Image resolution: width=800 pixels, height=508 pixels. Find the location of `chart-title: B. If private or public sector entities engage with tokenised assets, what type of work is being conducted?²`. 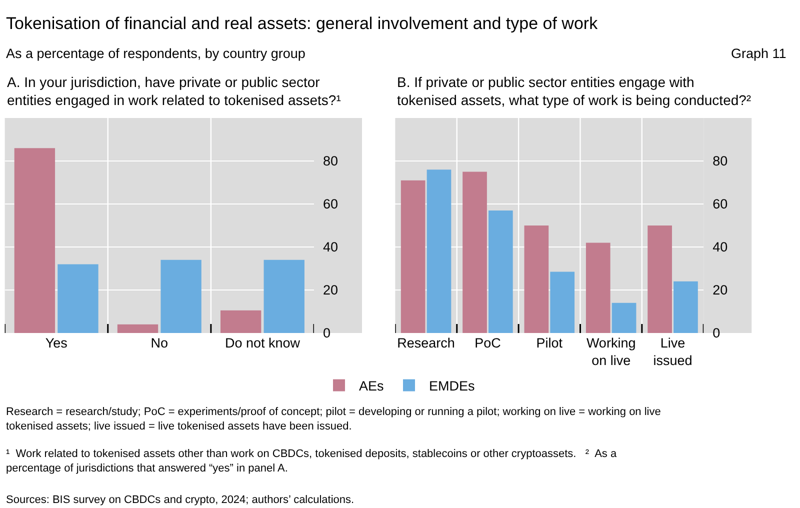

chart-title: B. If private or public sector entities engage with tokenised assets, what type of work is being conducted?² is located at coordinates (574, 91).